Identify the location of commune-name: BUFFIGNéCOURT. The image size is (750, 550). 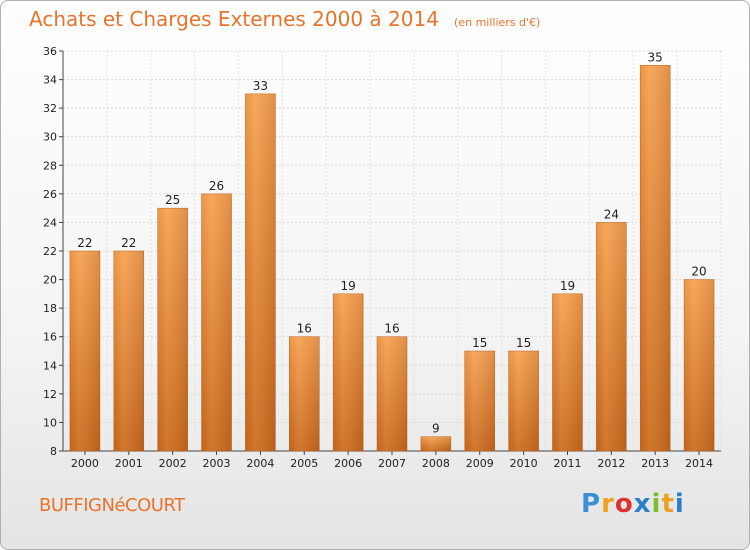
(112, 505).